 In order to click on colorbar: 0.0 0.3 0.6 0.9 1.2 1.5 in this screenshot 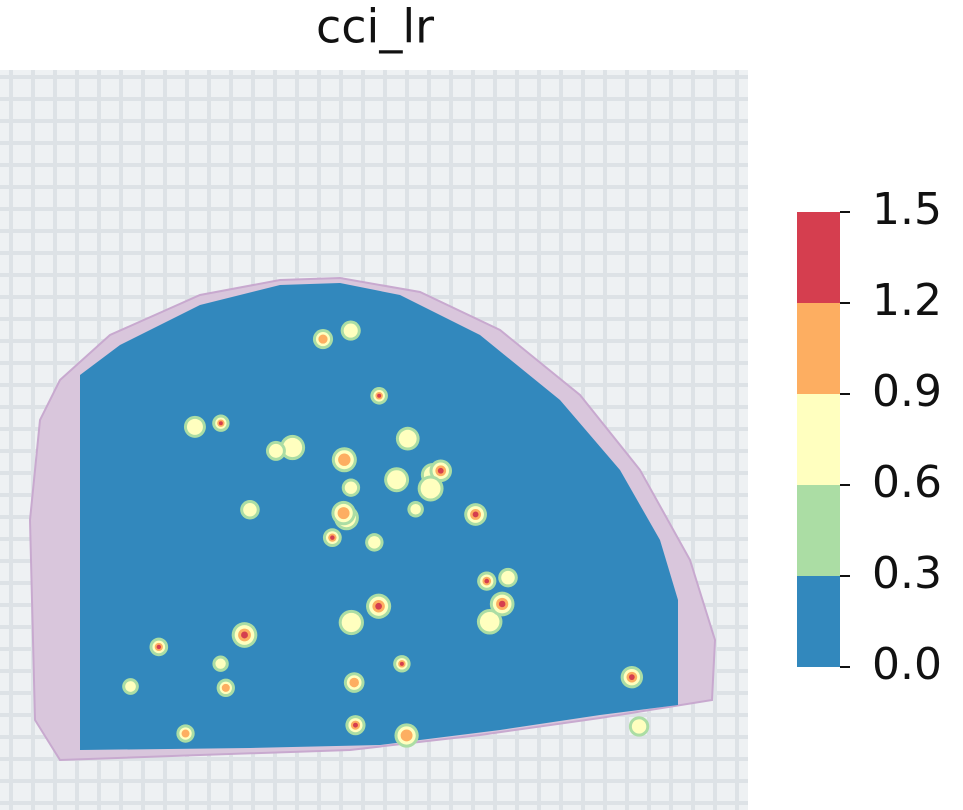, I will do `click(869, 437)`.